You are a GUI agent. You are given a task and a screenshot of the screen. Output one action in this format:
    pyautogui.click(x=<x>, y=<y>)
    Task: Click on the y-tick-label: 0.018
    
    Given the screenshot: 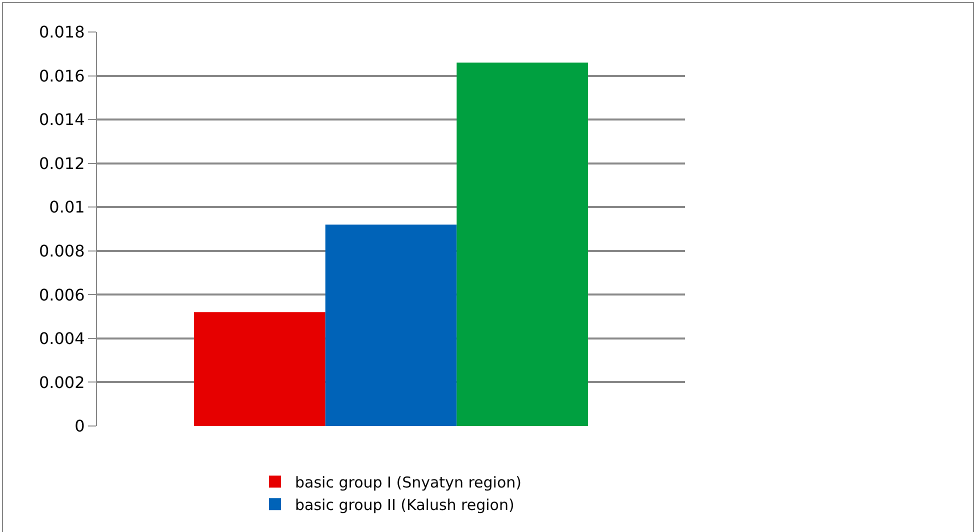 What is the action you would take?
    pyautogui.click(x=61, y=32)
    